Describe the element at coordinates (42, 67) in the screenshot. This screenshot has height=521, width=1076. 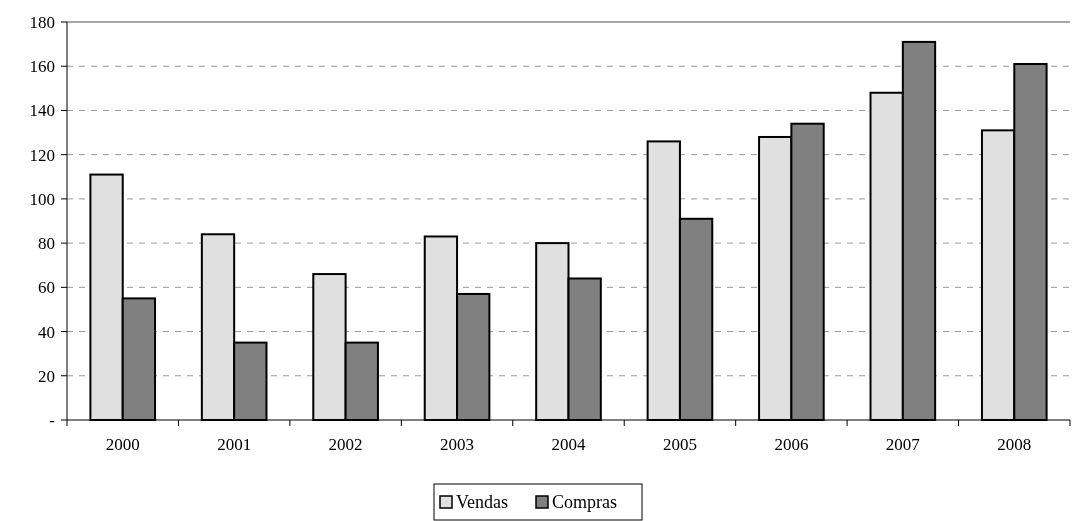
I see `y-tick-label: 160` at that location.